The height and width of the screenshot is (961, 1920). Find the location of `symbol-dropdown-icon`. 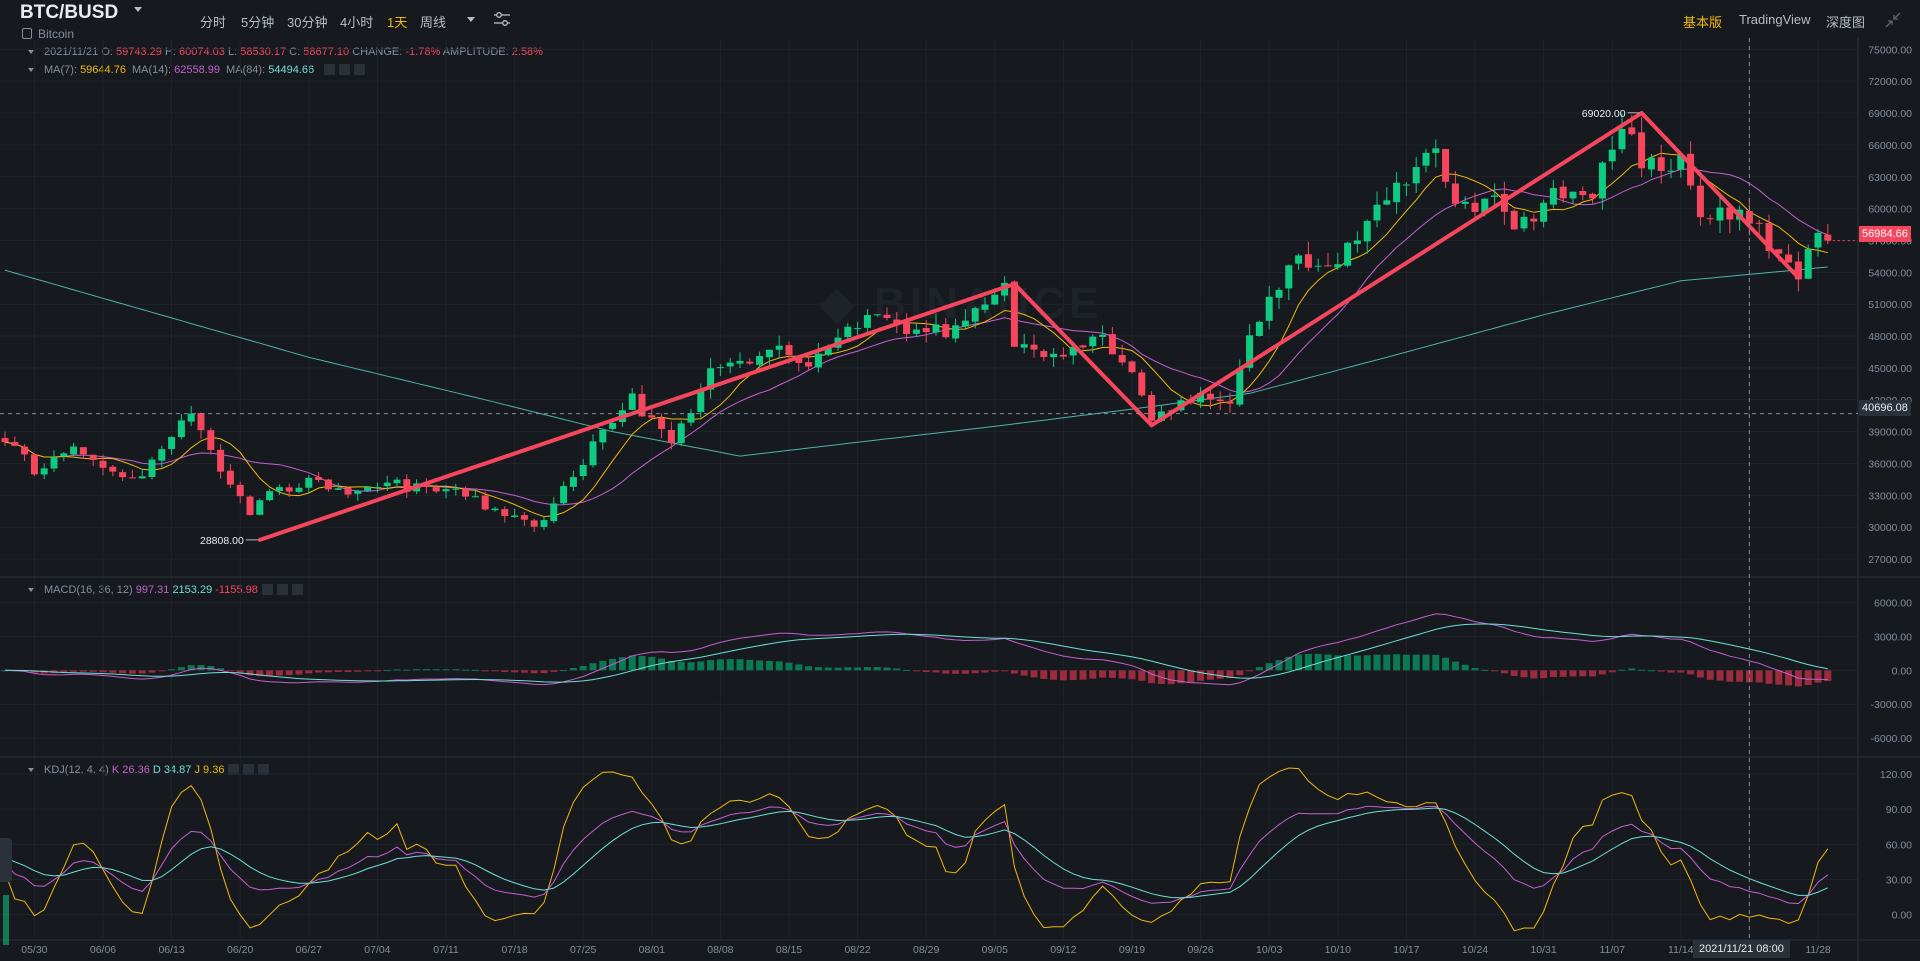

symbol-dropdown-icon is located at coordinates (138, 9).